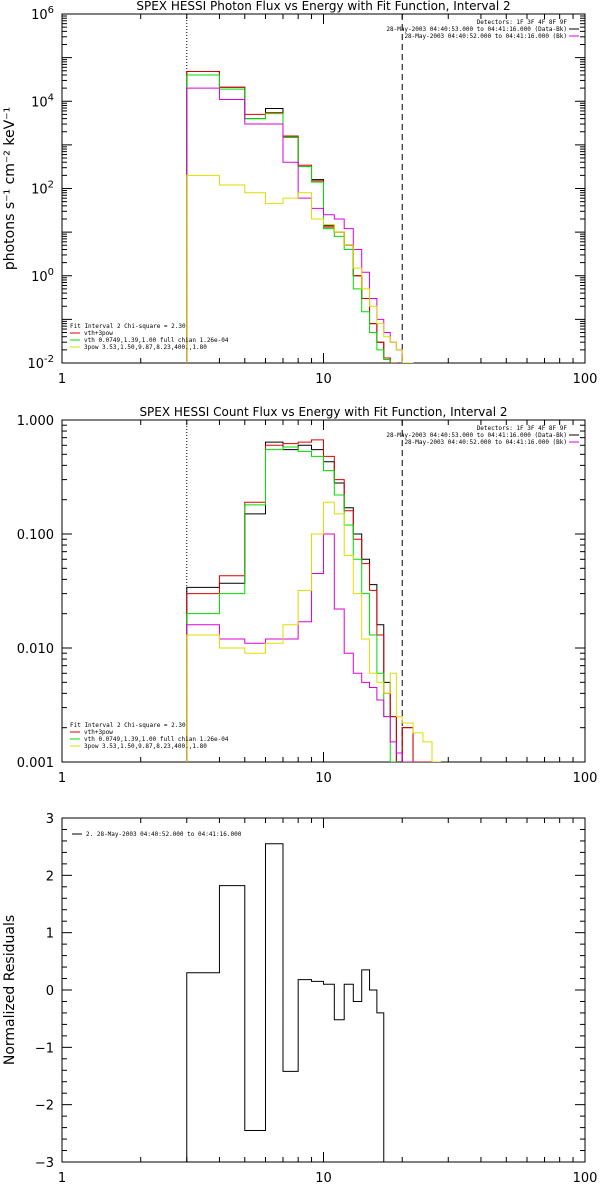 The height and width of the screenshot is (1200, 600). I want to click on y-tick-label: −3, so click(44, 1163).